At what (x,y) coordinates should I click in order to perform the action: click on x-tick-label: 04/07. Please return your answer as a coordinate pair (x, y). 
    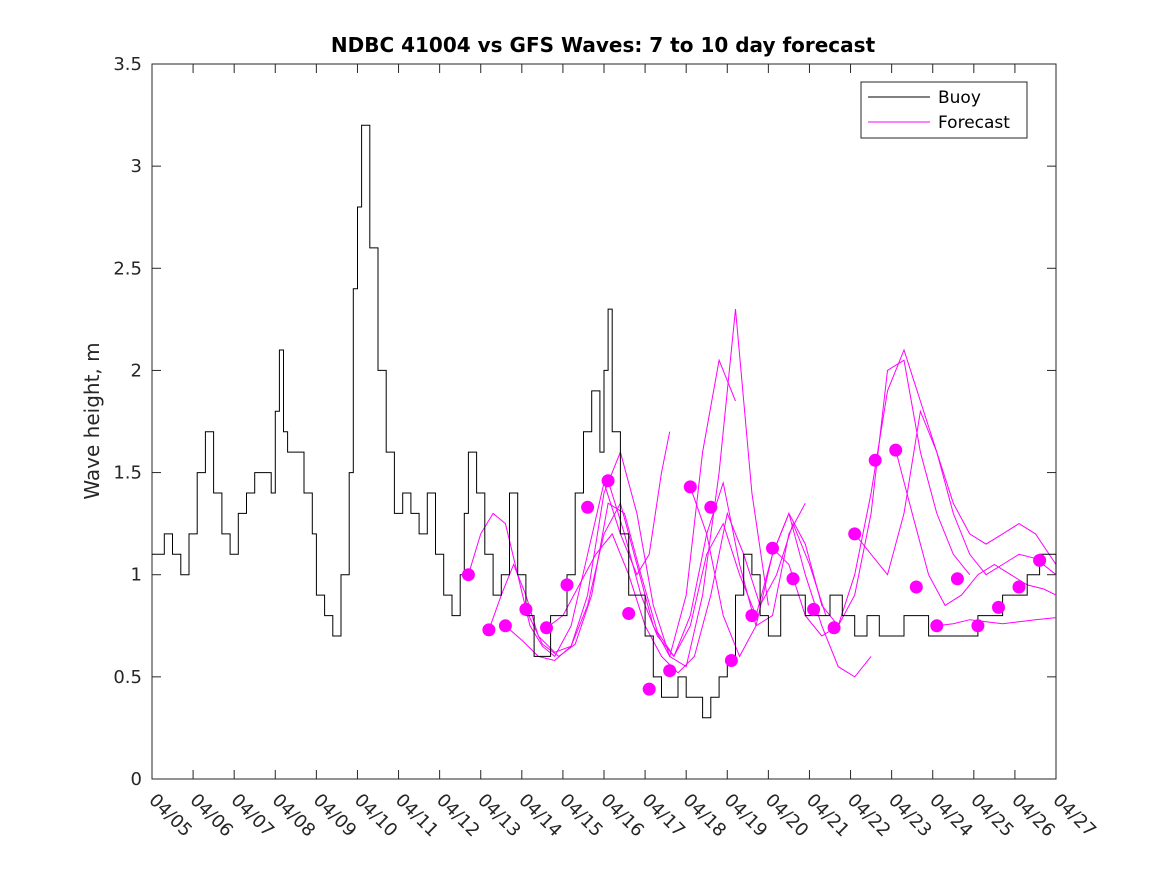
    Looking at the image, I should click on (253, 816).